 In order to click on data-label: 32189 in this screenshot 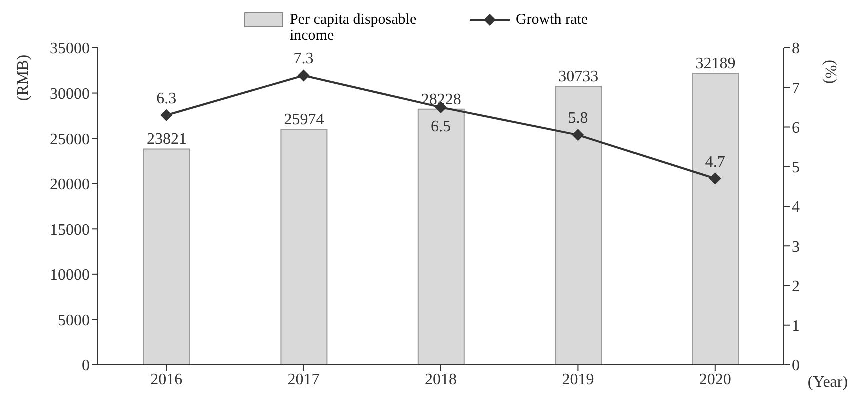, I will do `click(716, 63)`.